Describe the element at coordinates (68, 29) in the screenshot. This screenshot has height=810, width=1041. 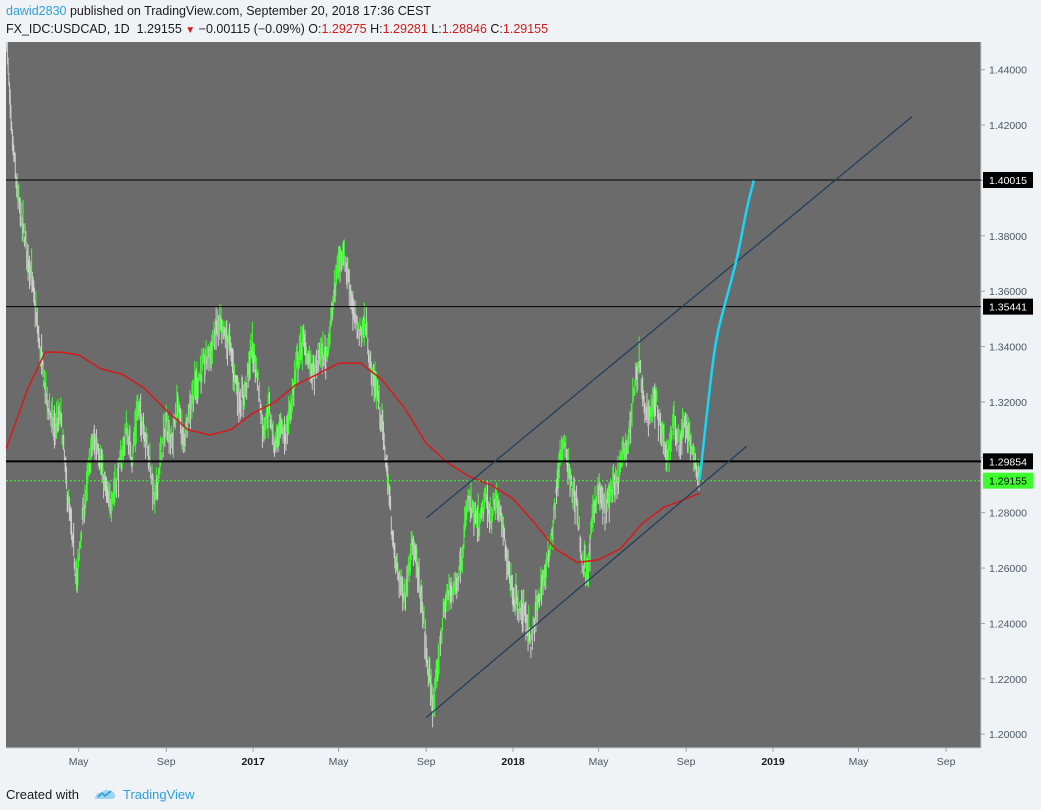
I see `symbol-label: FX_IDC:USDCAD, 1D` at that location.